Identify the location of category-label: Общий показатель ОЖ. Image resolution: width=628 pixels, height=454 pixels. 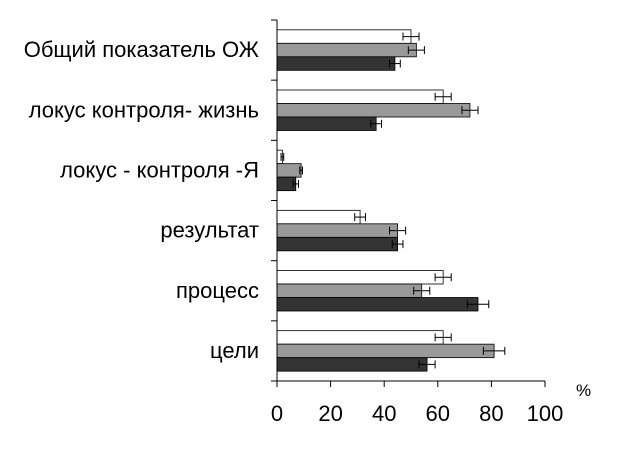
(142, 49).